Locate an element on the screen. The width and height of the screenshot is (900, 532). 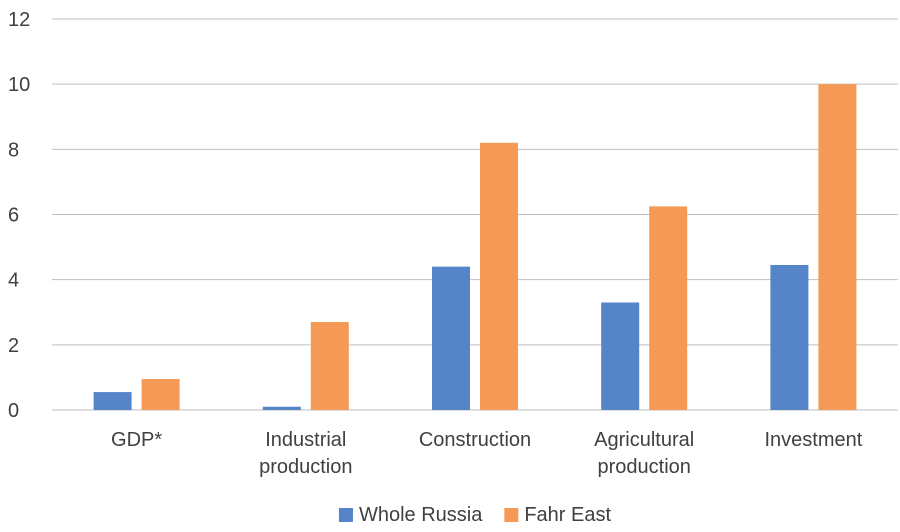
category-label-4: Investment is located at coordinates (813, 440).